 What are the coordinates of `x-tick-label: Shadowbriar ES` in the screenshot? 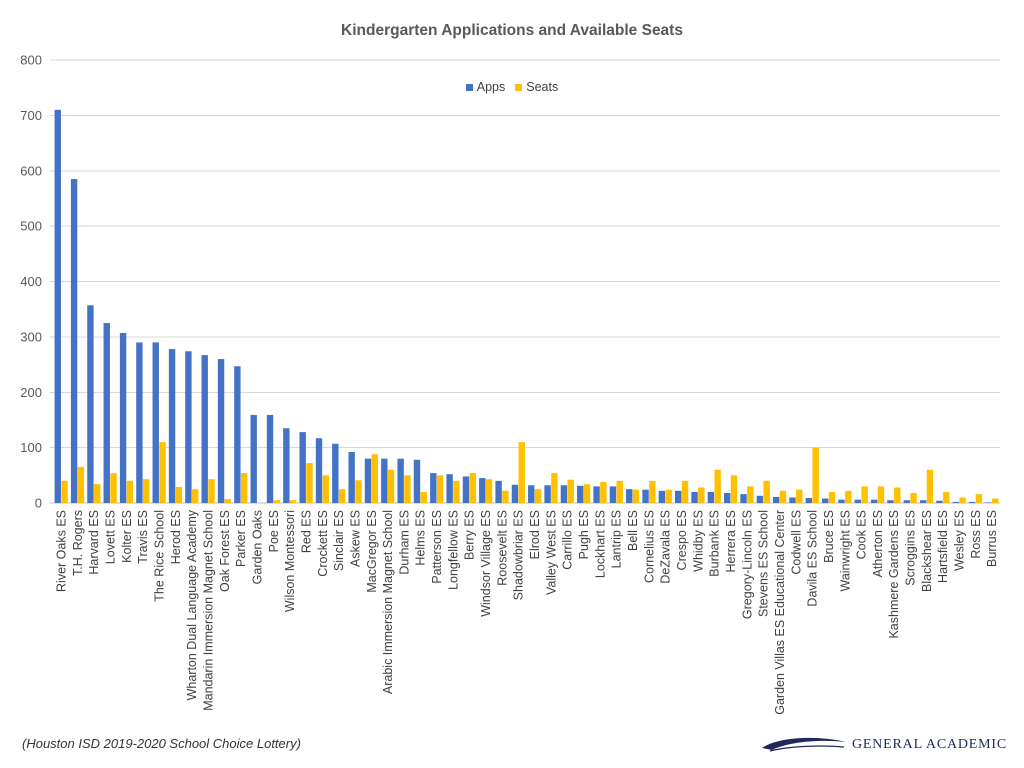 It's located at (519, 555).